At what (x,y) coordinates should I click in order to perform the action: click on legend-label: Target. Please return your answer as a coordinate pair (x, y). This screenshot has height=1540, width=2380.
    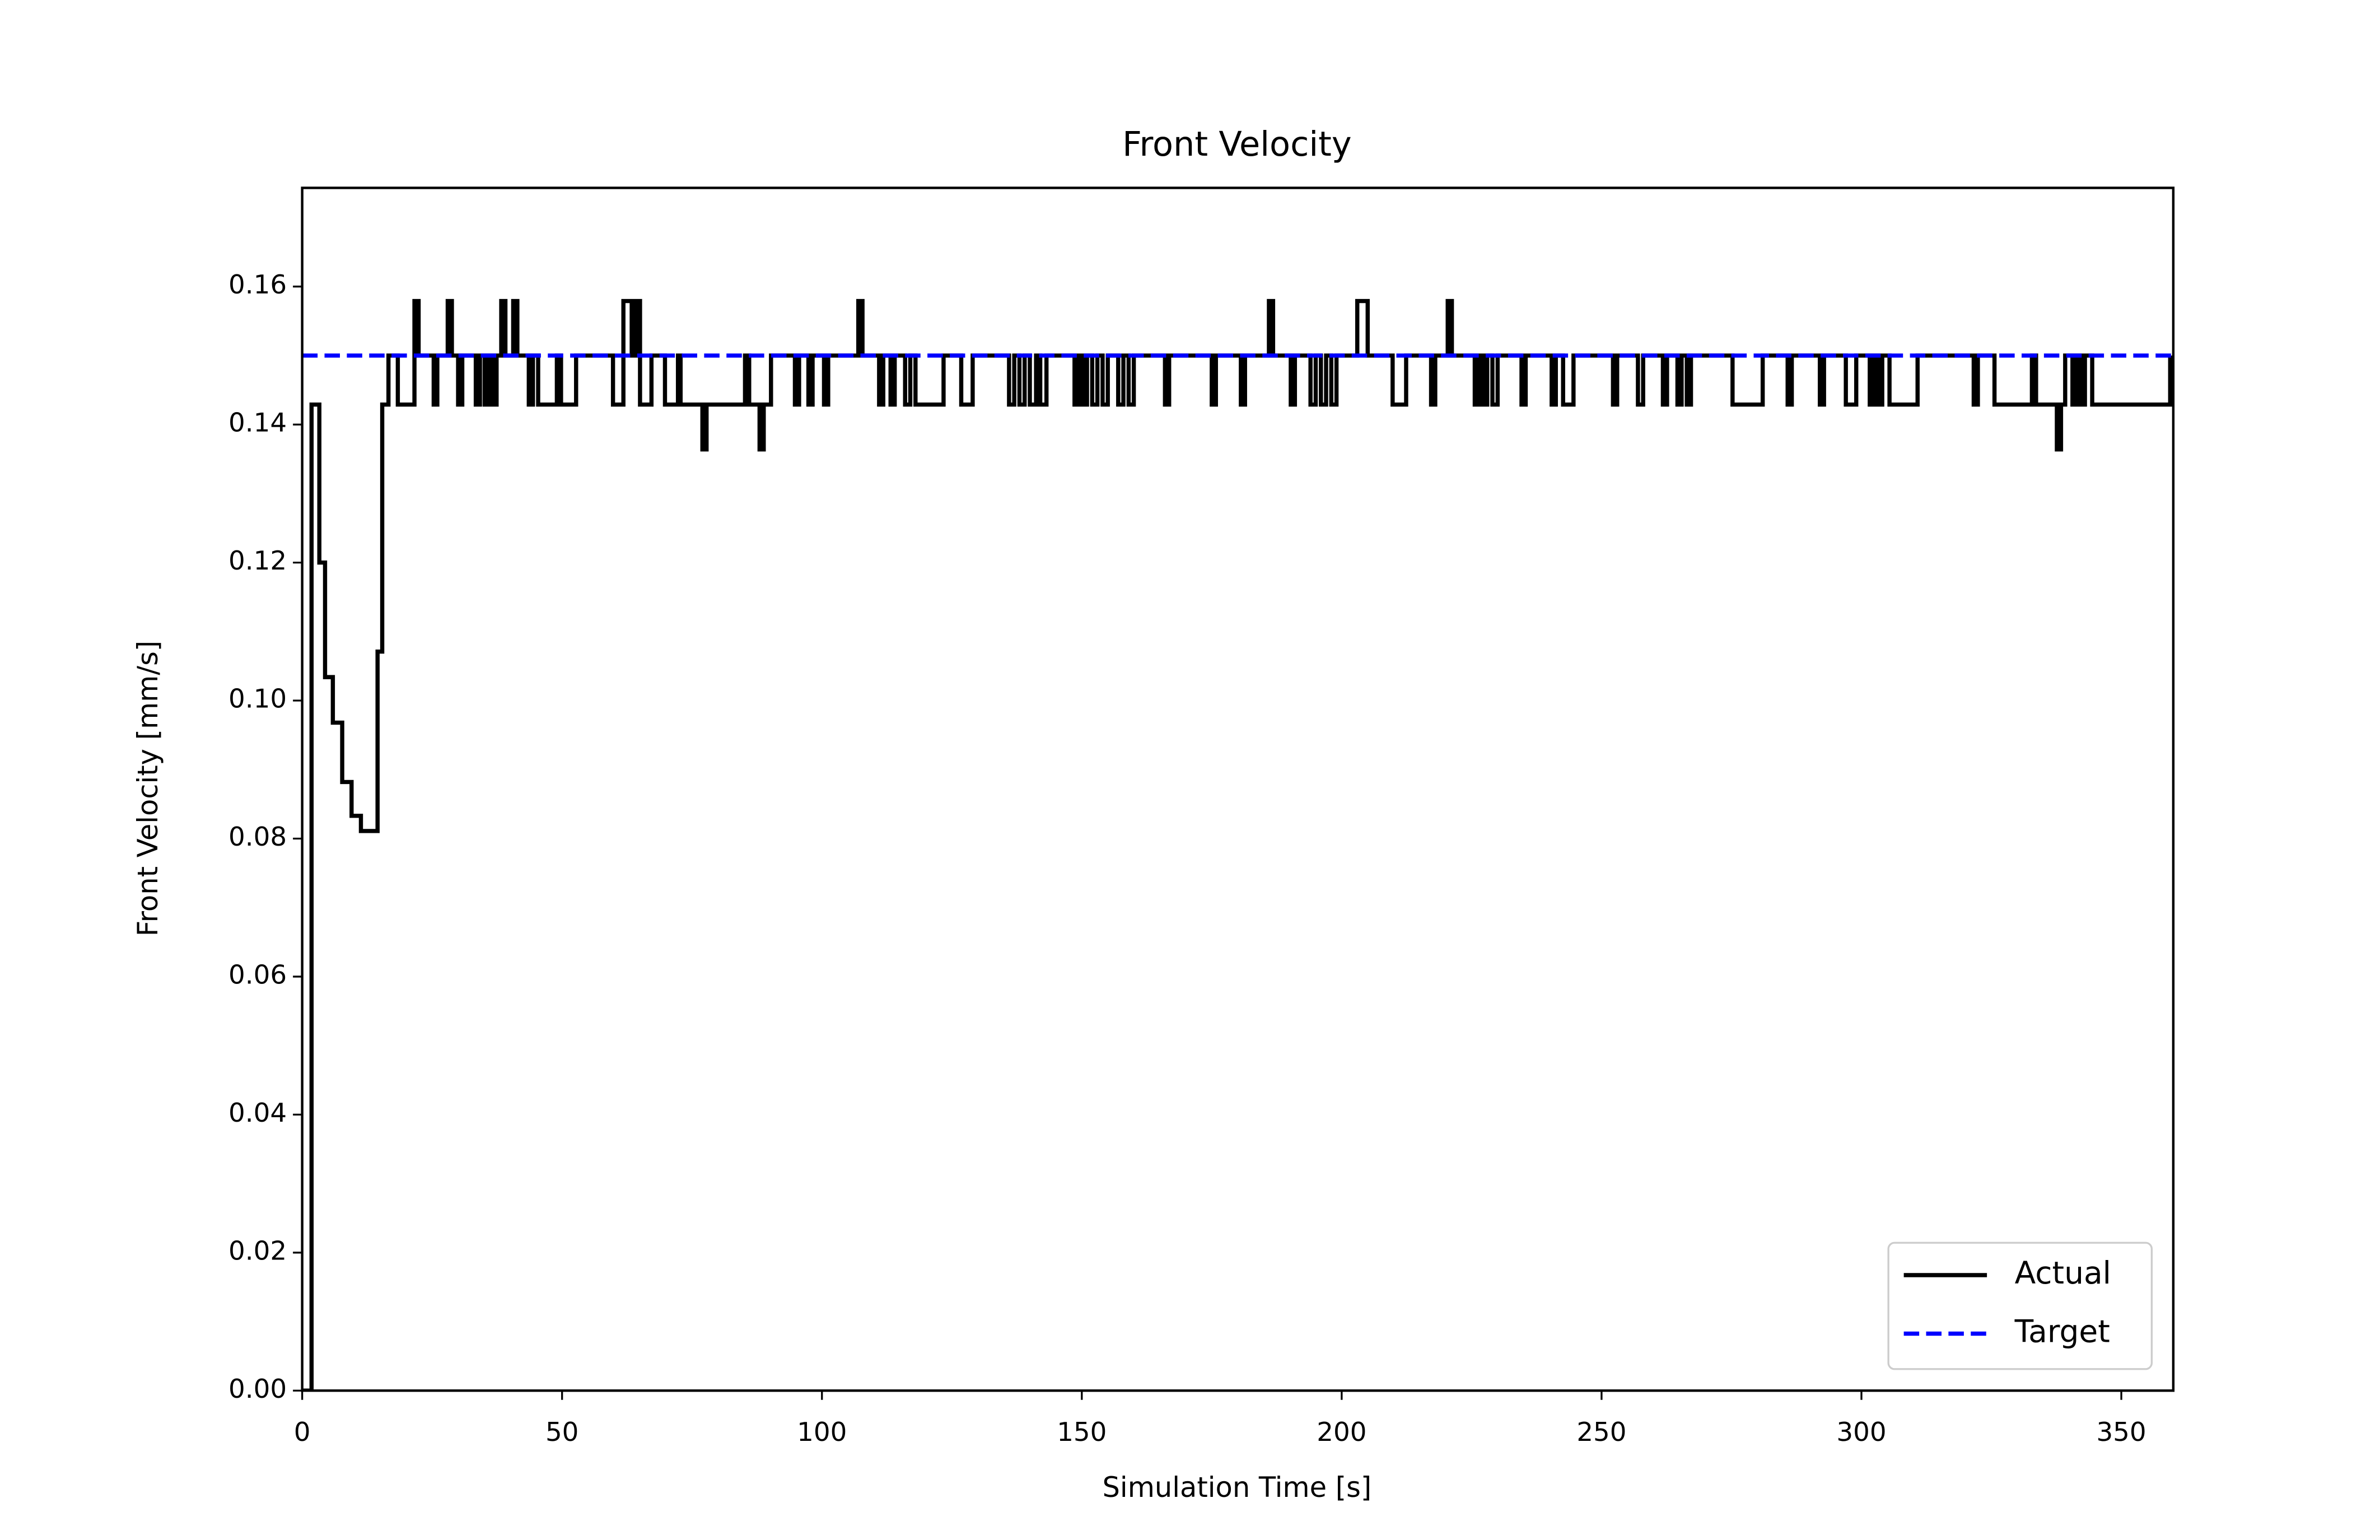
    Looking at the image, I should click on (2062, 1332).